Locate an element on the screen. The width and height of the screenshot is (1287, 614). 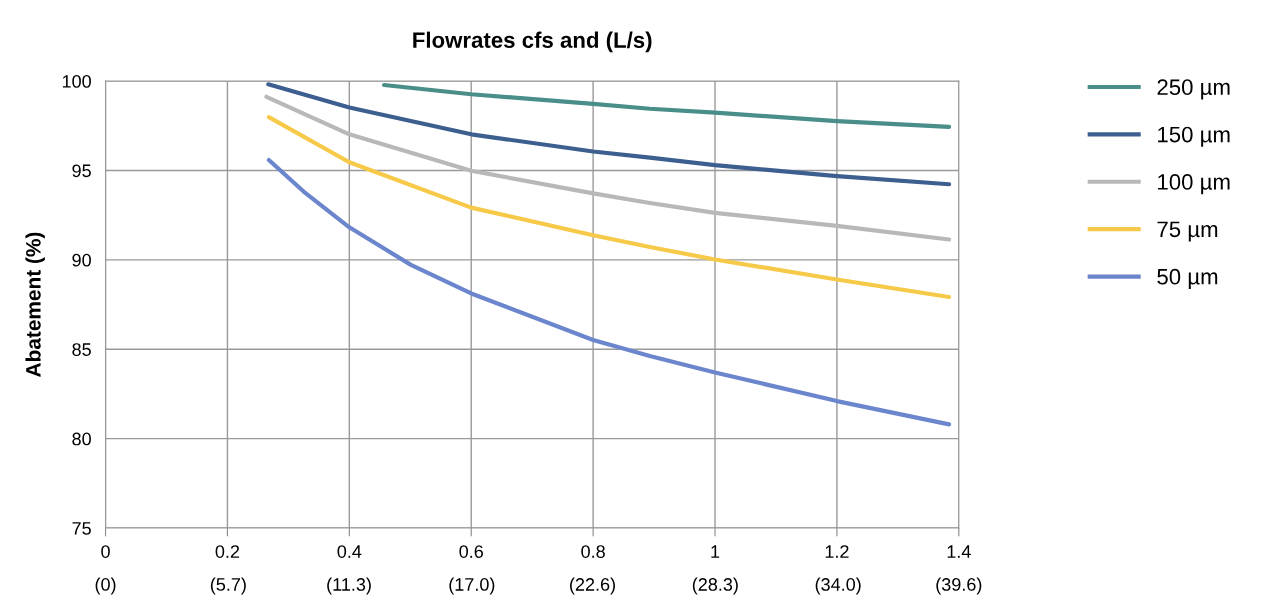
x2-tick-label: (34.0) is located at coordinates (838, 586).